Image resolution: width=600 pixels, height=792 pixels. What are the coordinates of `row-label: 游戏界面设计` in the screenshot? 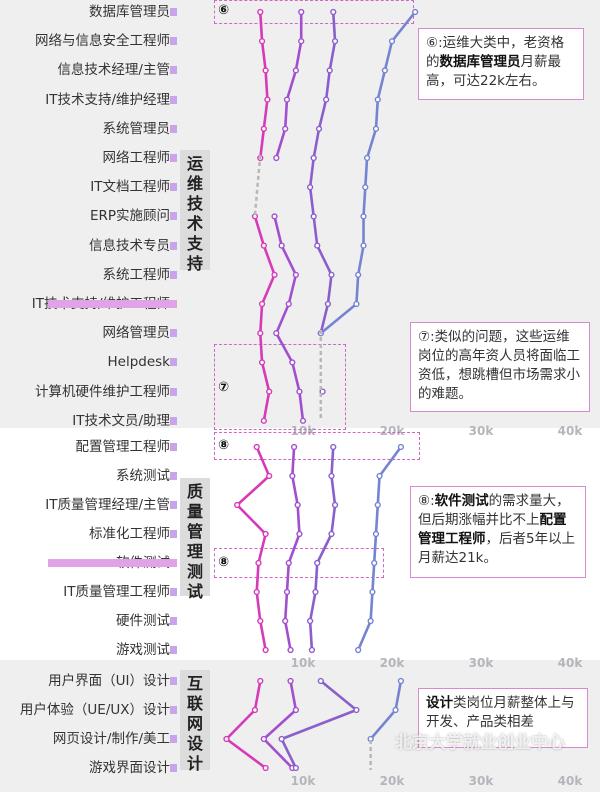 It's located at (129, 768).